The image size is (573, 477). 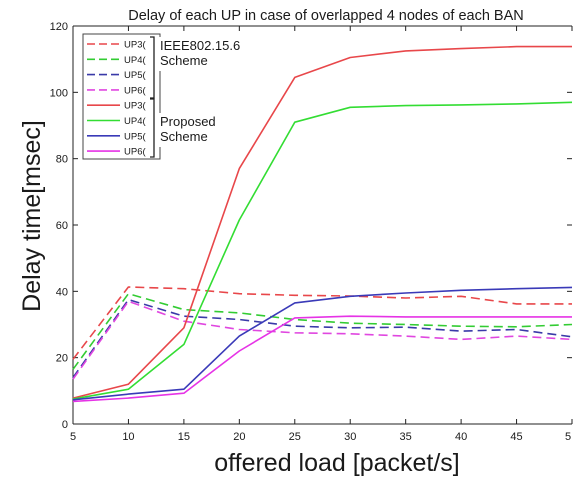 I want to click on x-tick-label: 15, so click(x=184, y=437).